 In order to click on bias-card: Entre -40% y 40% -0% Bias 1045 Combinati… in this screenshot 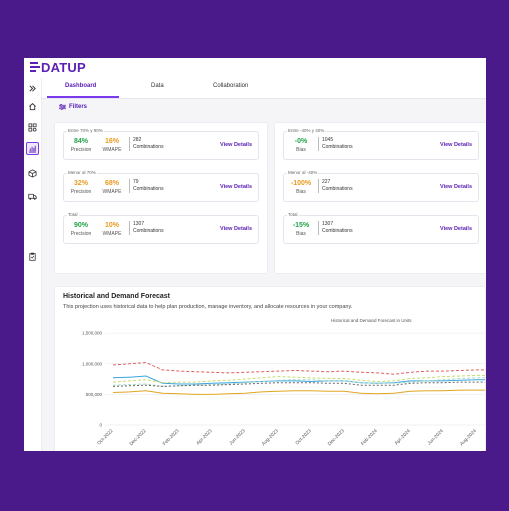, I will do `click(381, 144)`.